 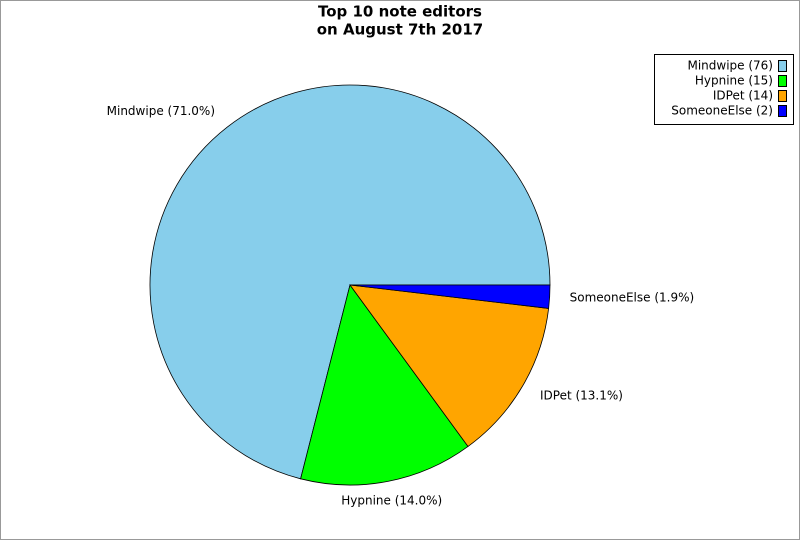 What do you see at coordinates (400, 30) in the screenshot?
I see `chart-title: on August 7th 2017` at bounding box center [400, 30].